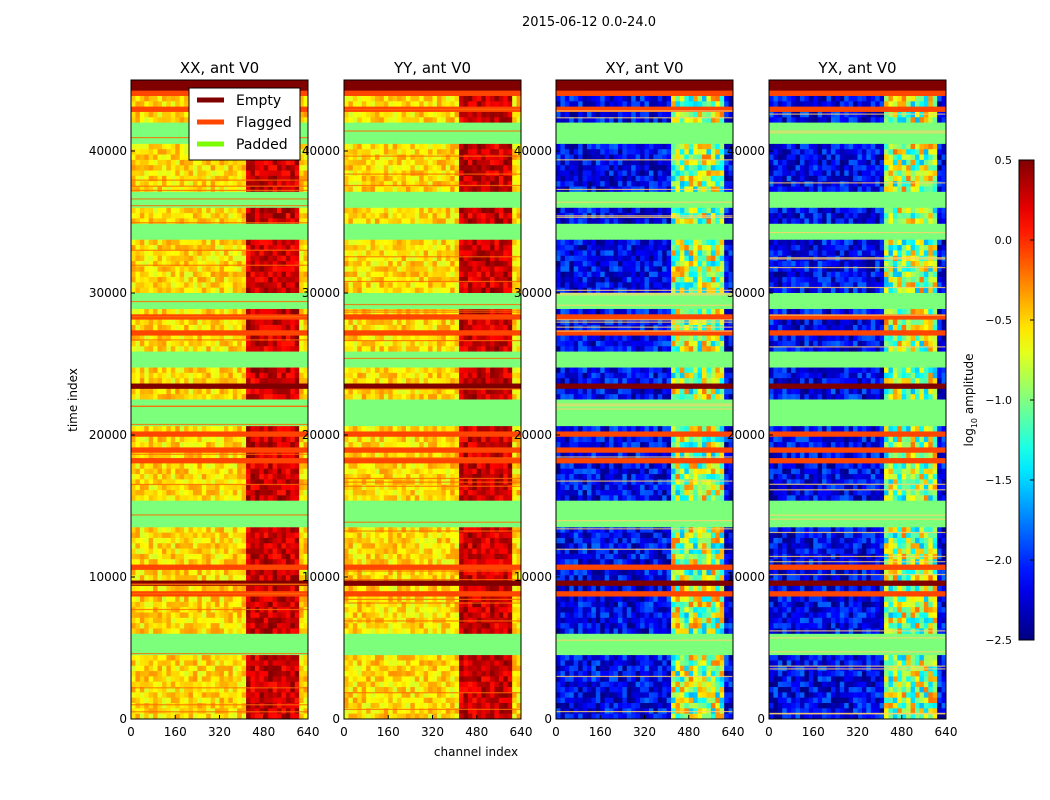  Describe the element at coordinates (998, 560) in the screenshot. I see `colorbar-tick-label: −2.0` at that location.